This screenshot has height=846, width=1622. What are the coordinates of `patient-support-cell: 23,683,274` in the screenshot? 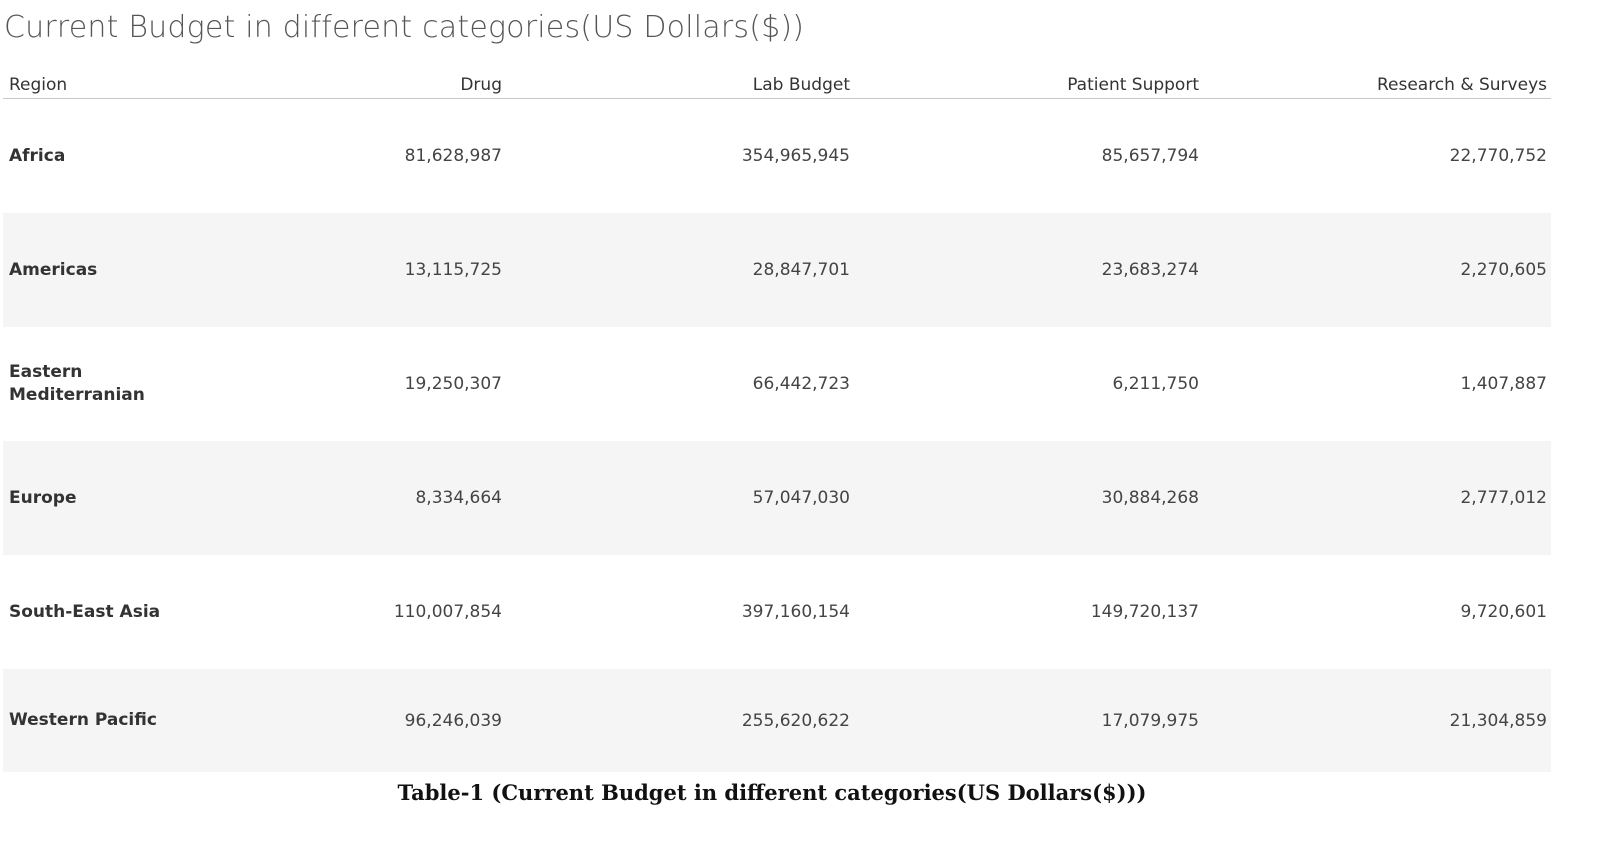 It's located at (1150, 270).